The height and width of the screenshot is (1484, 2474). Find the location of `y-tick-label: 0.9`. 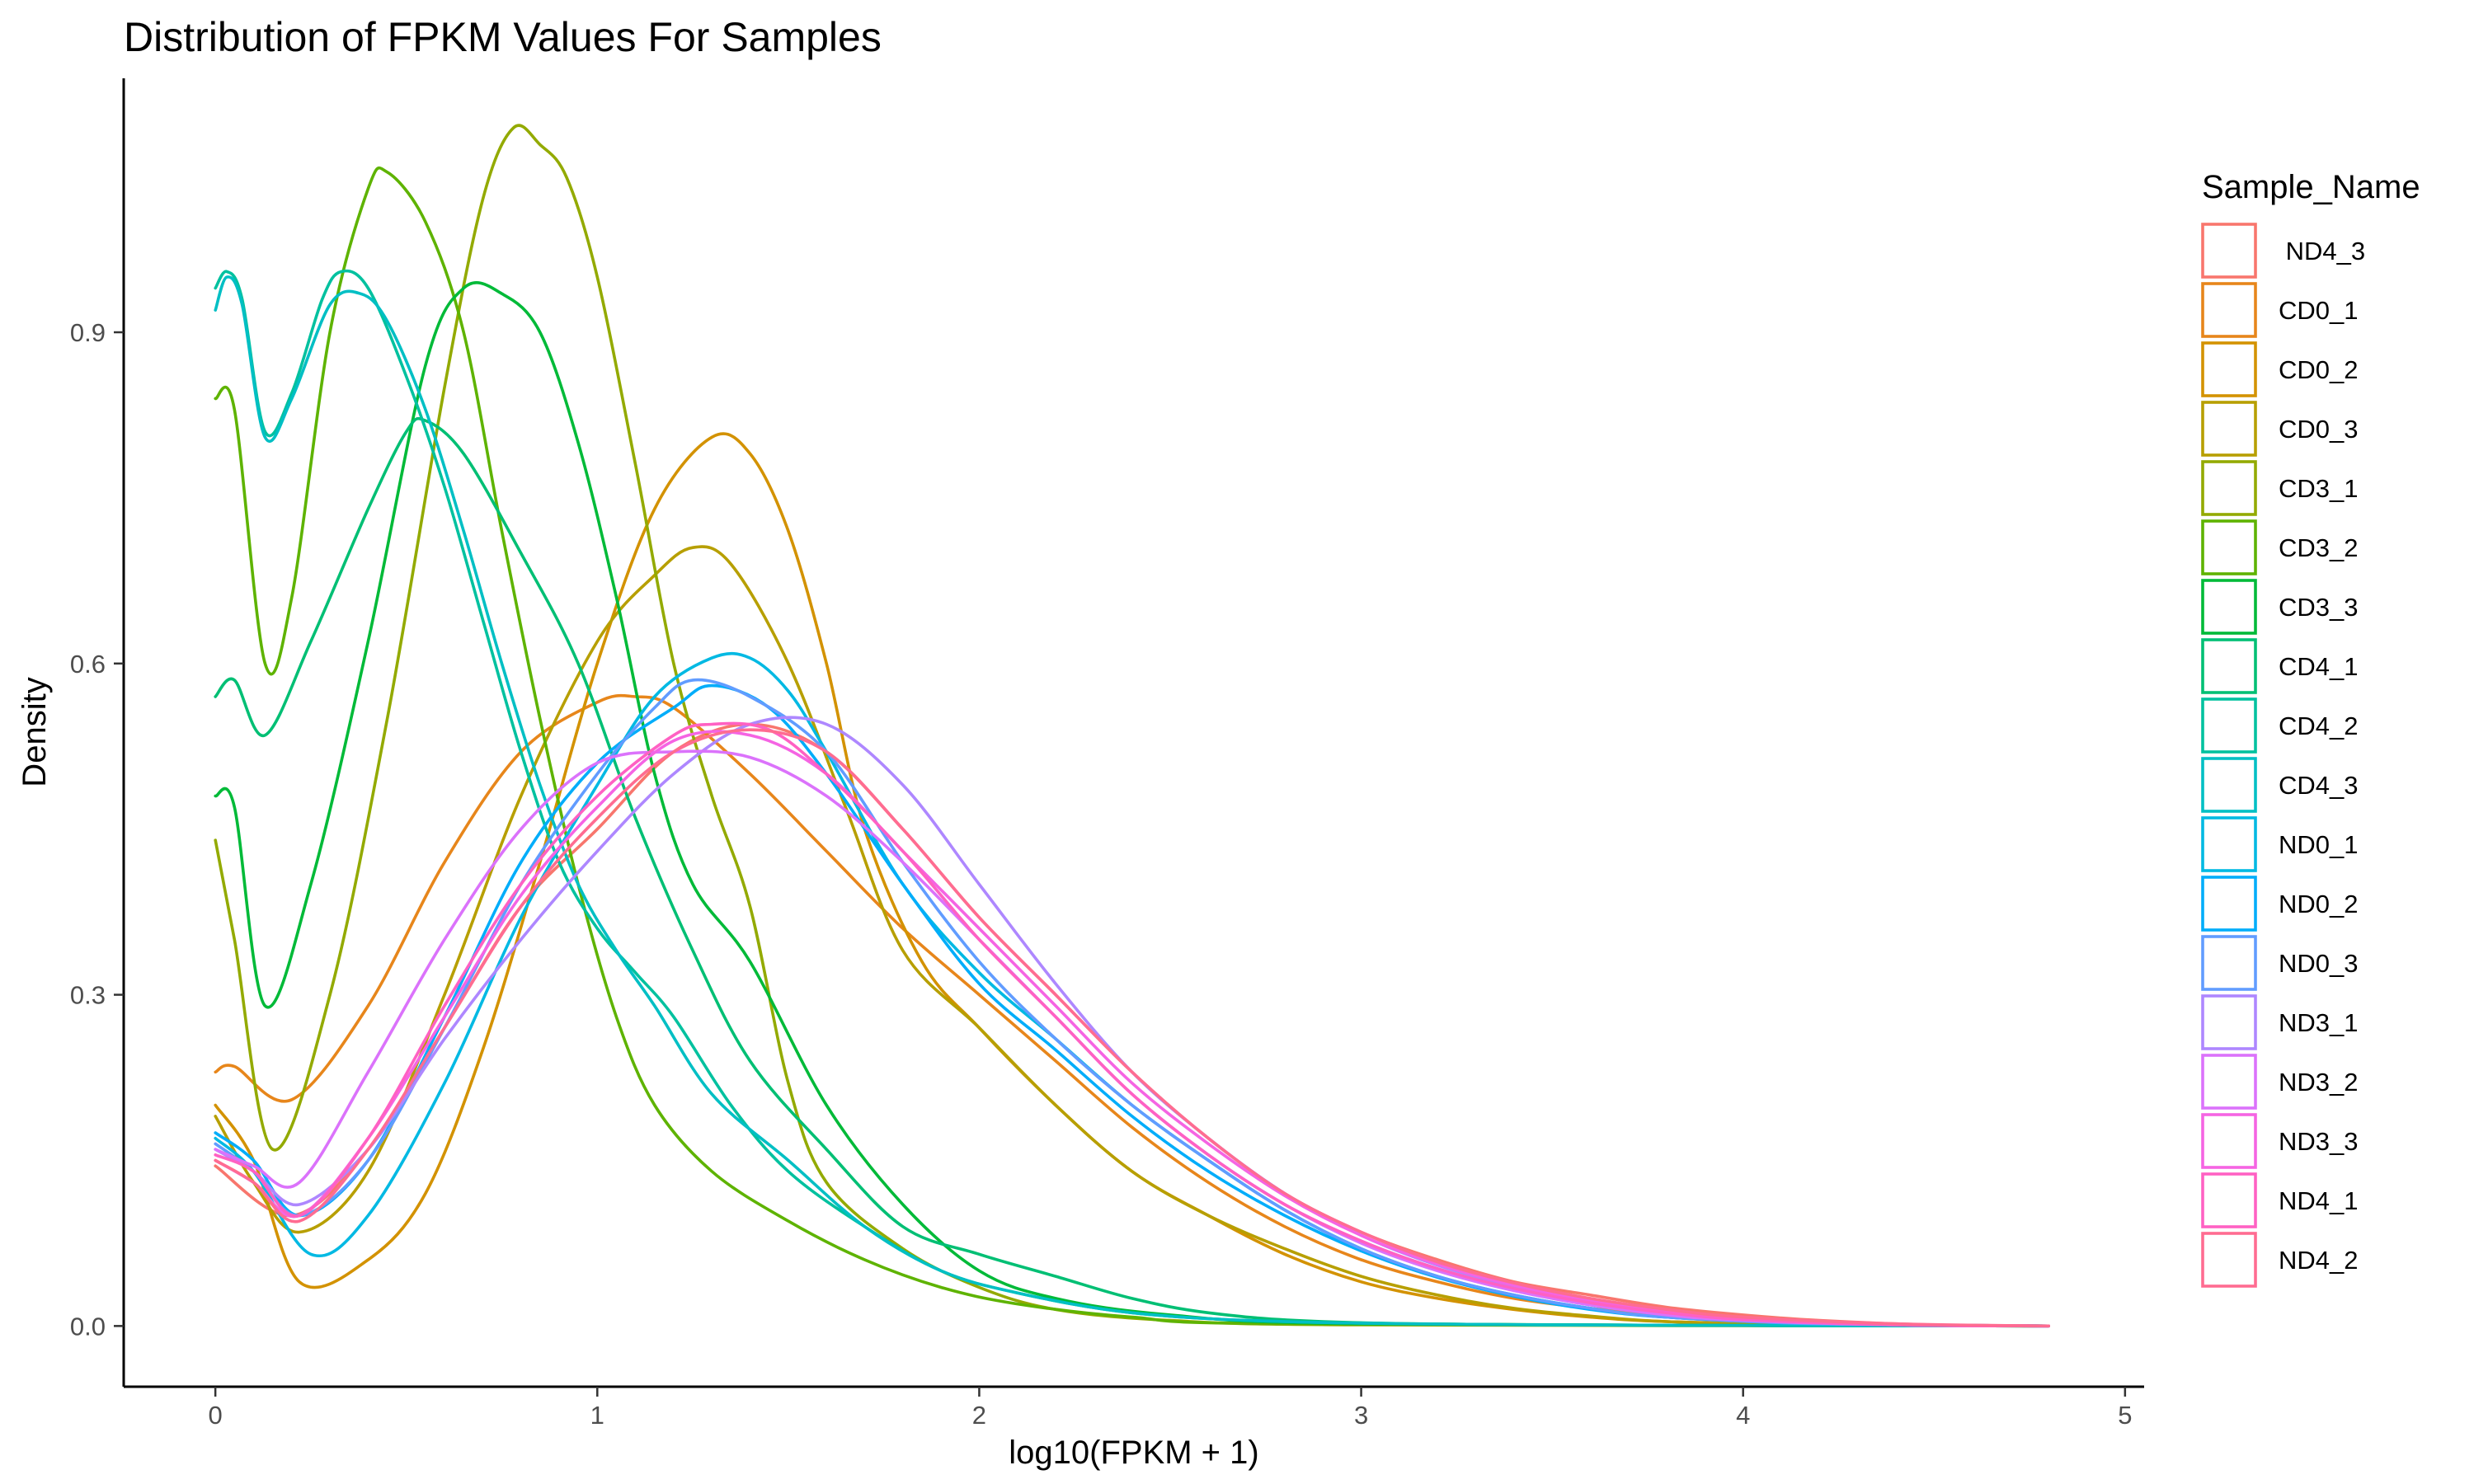

y-tick-label: 0.9 is located at coordinates (88, 332).